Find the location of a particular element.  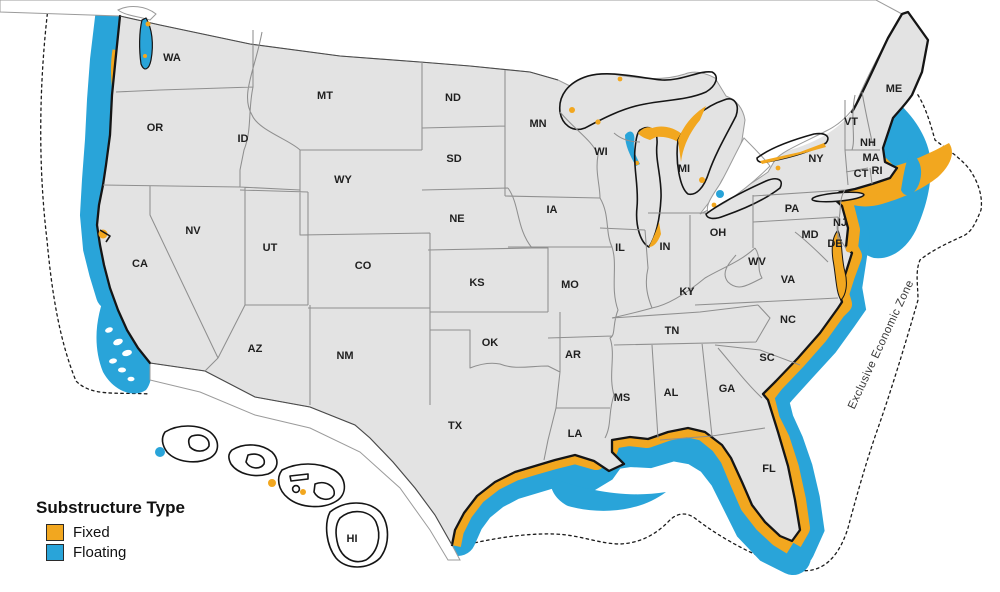

state-label-ri: RI is located at coordinates (877, 171).